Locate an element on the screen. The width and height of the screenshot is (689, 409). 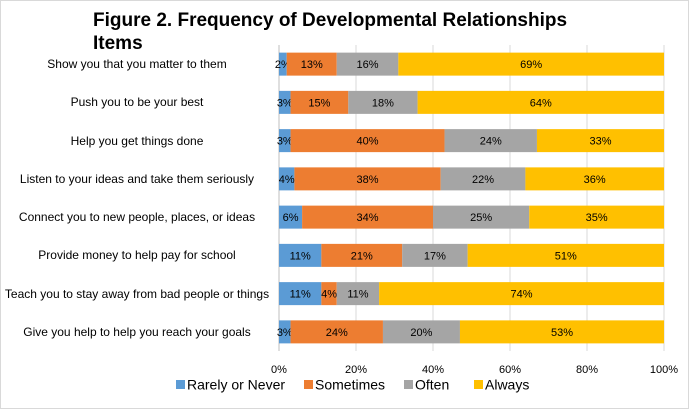
data-label: 33% is located at coordinates (600, 142).